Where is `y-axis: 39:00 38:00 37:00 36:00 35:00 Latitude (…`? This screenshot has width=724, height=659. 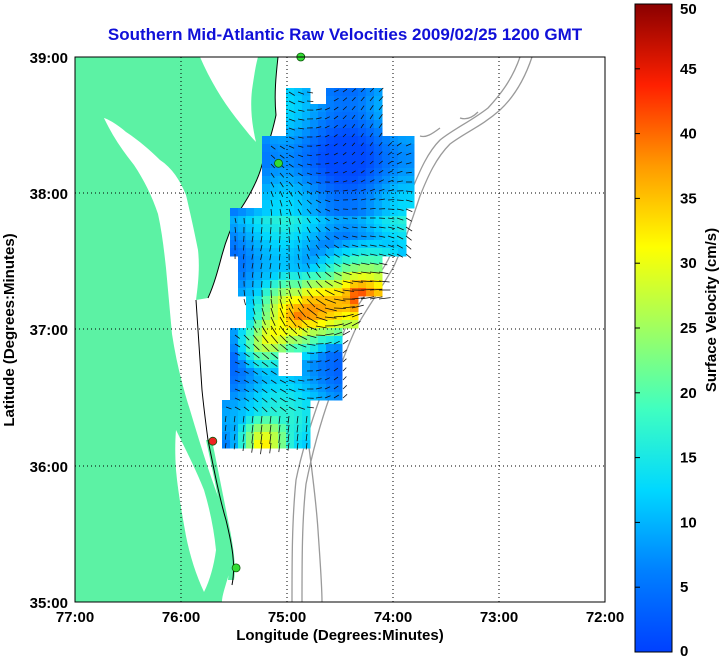
y-axis: 39:00 38:00 37:00 36:00 35:00 Latitude (… is located at coordinates (34, 331).